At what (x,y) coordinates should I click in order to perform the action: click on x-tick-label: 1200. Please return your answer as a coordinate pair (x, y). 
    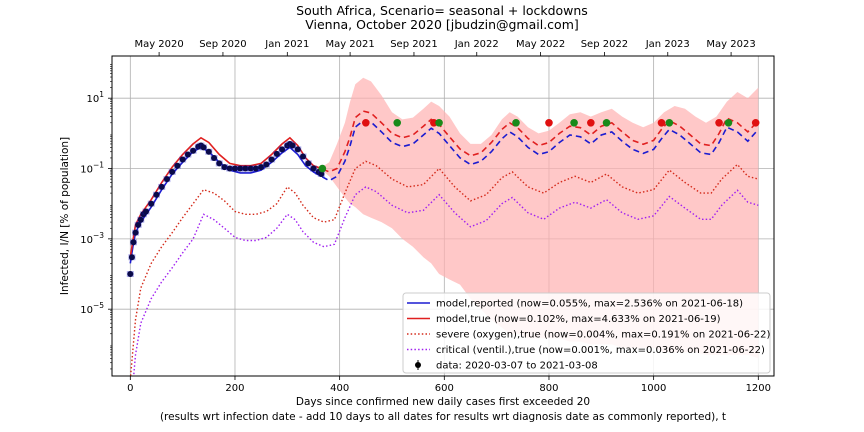
    Looking at the image, I should click on (758, 388).